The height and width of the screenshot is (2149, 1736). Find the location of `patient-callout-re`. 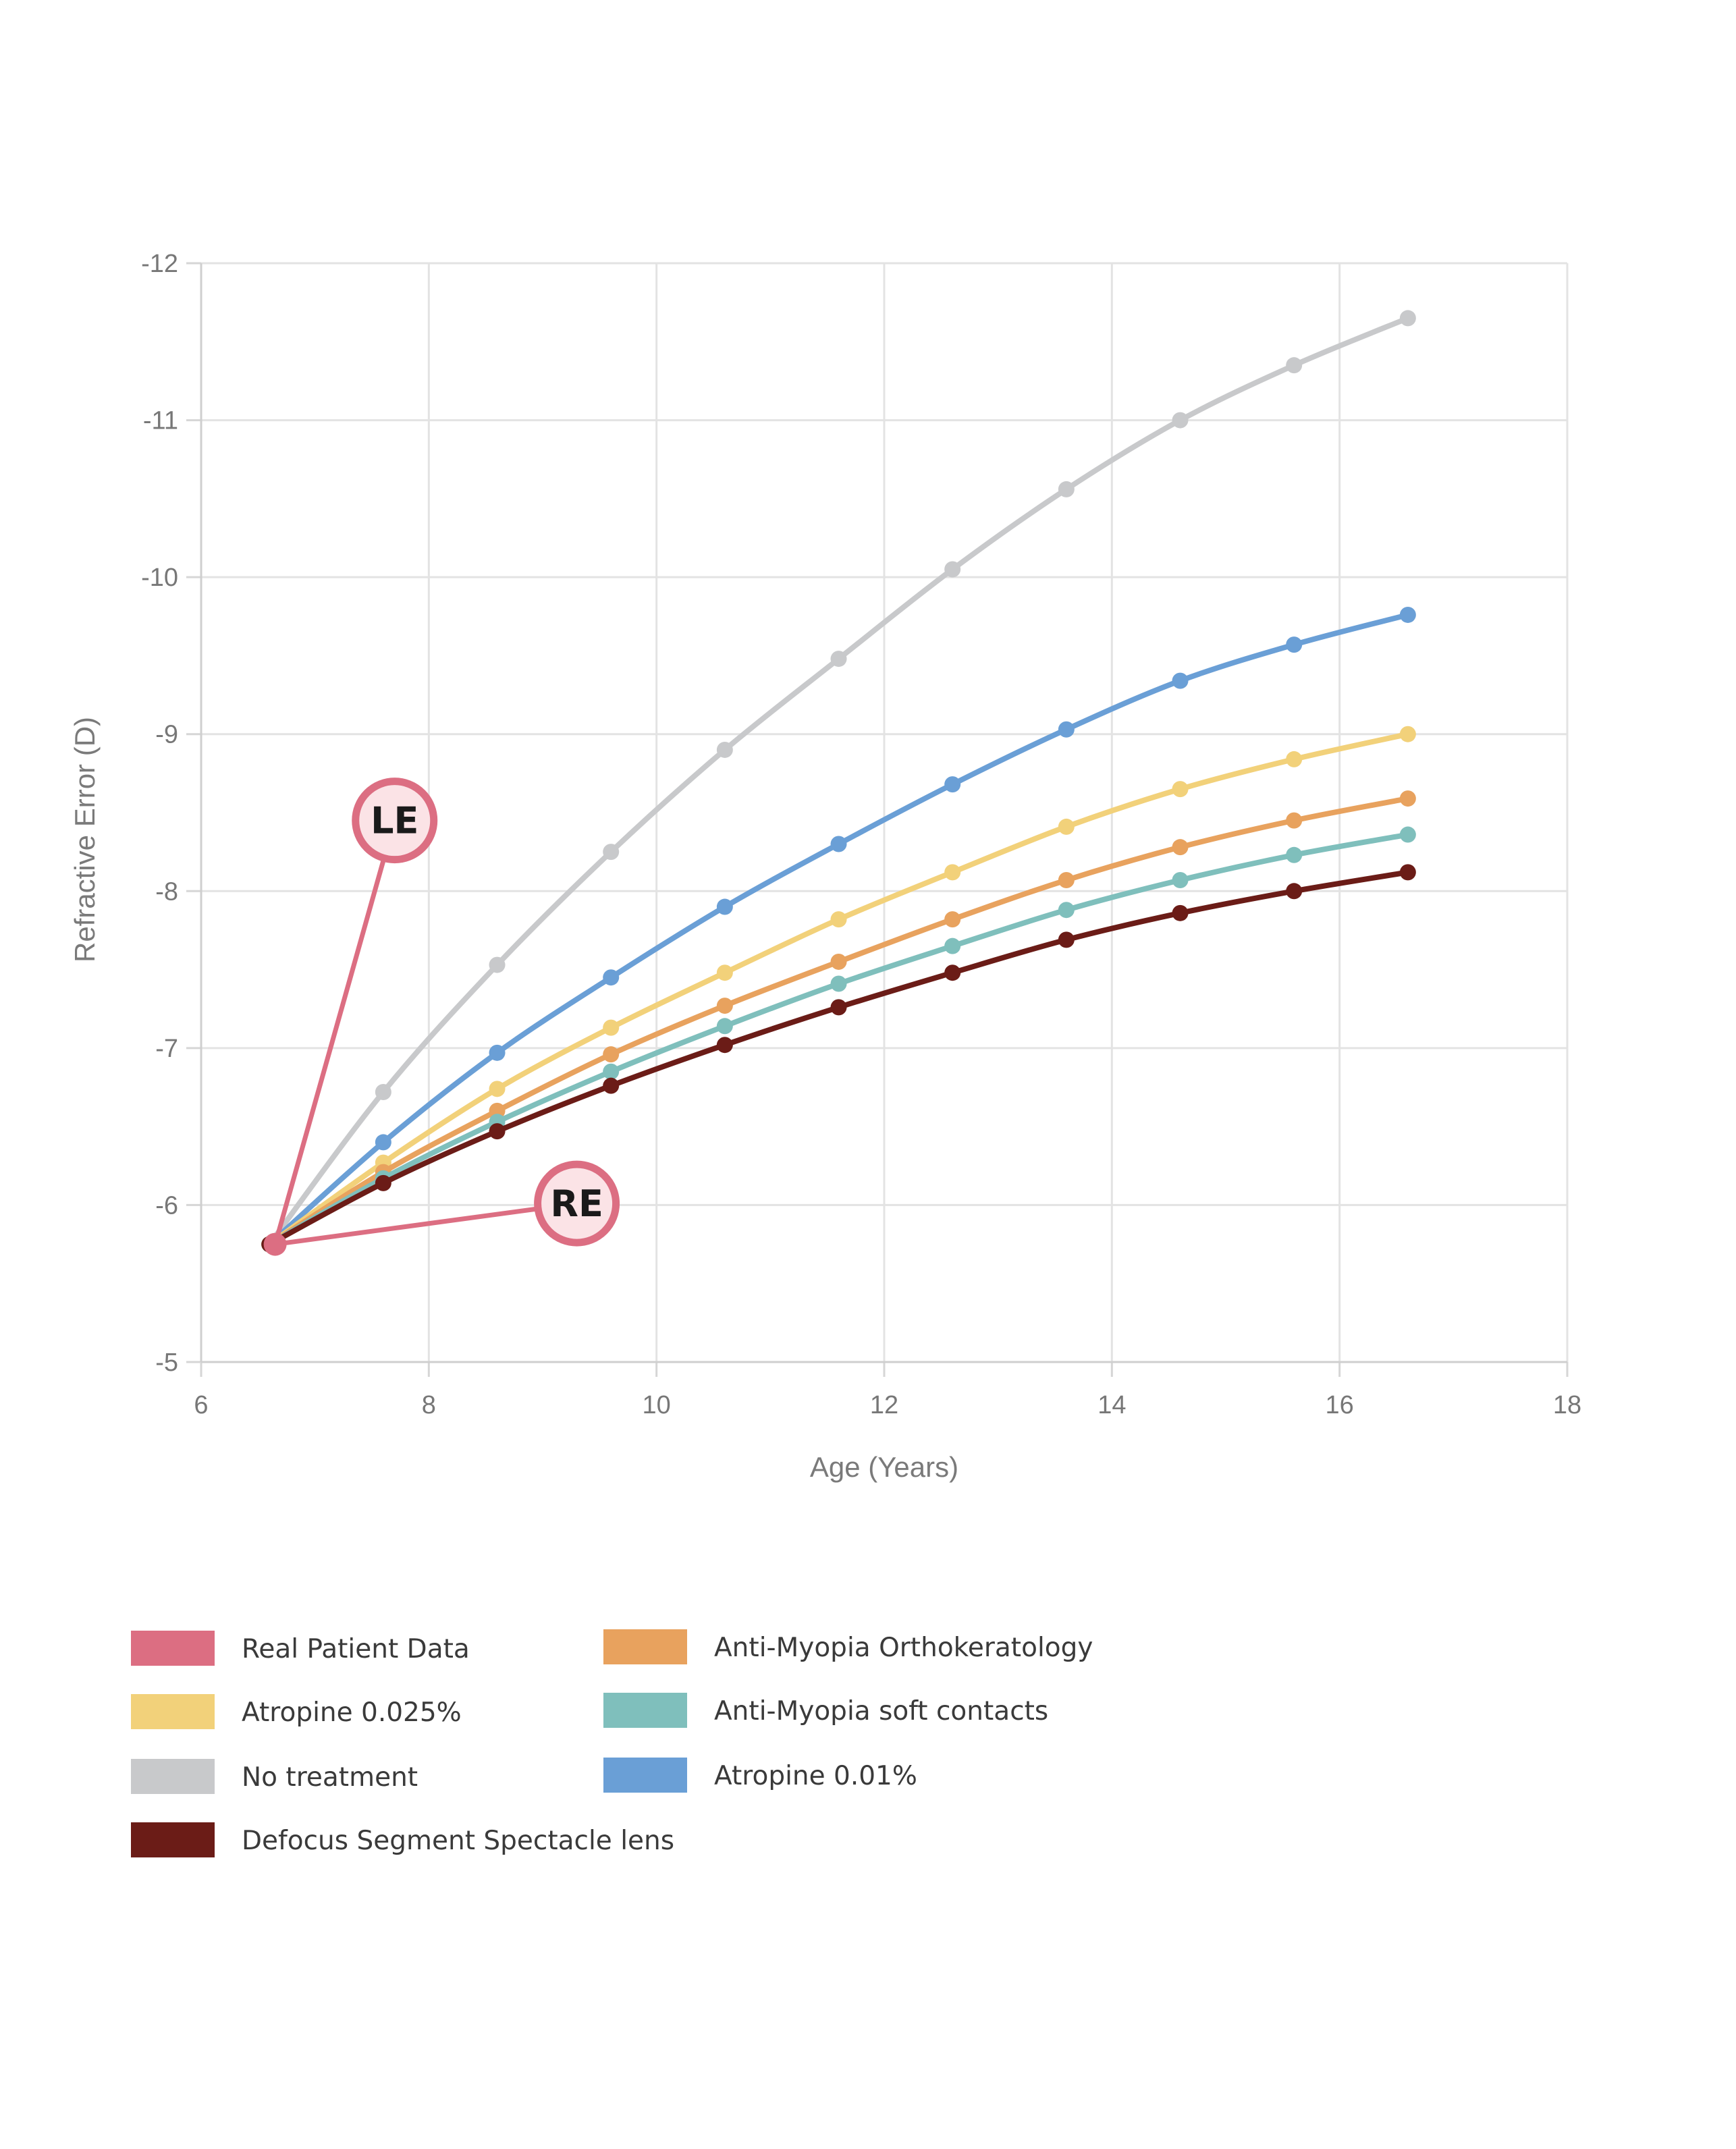

patient-callout-re is located at coordinates (577, 1203).